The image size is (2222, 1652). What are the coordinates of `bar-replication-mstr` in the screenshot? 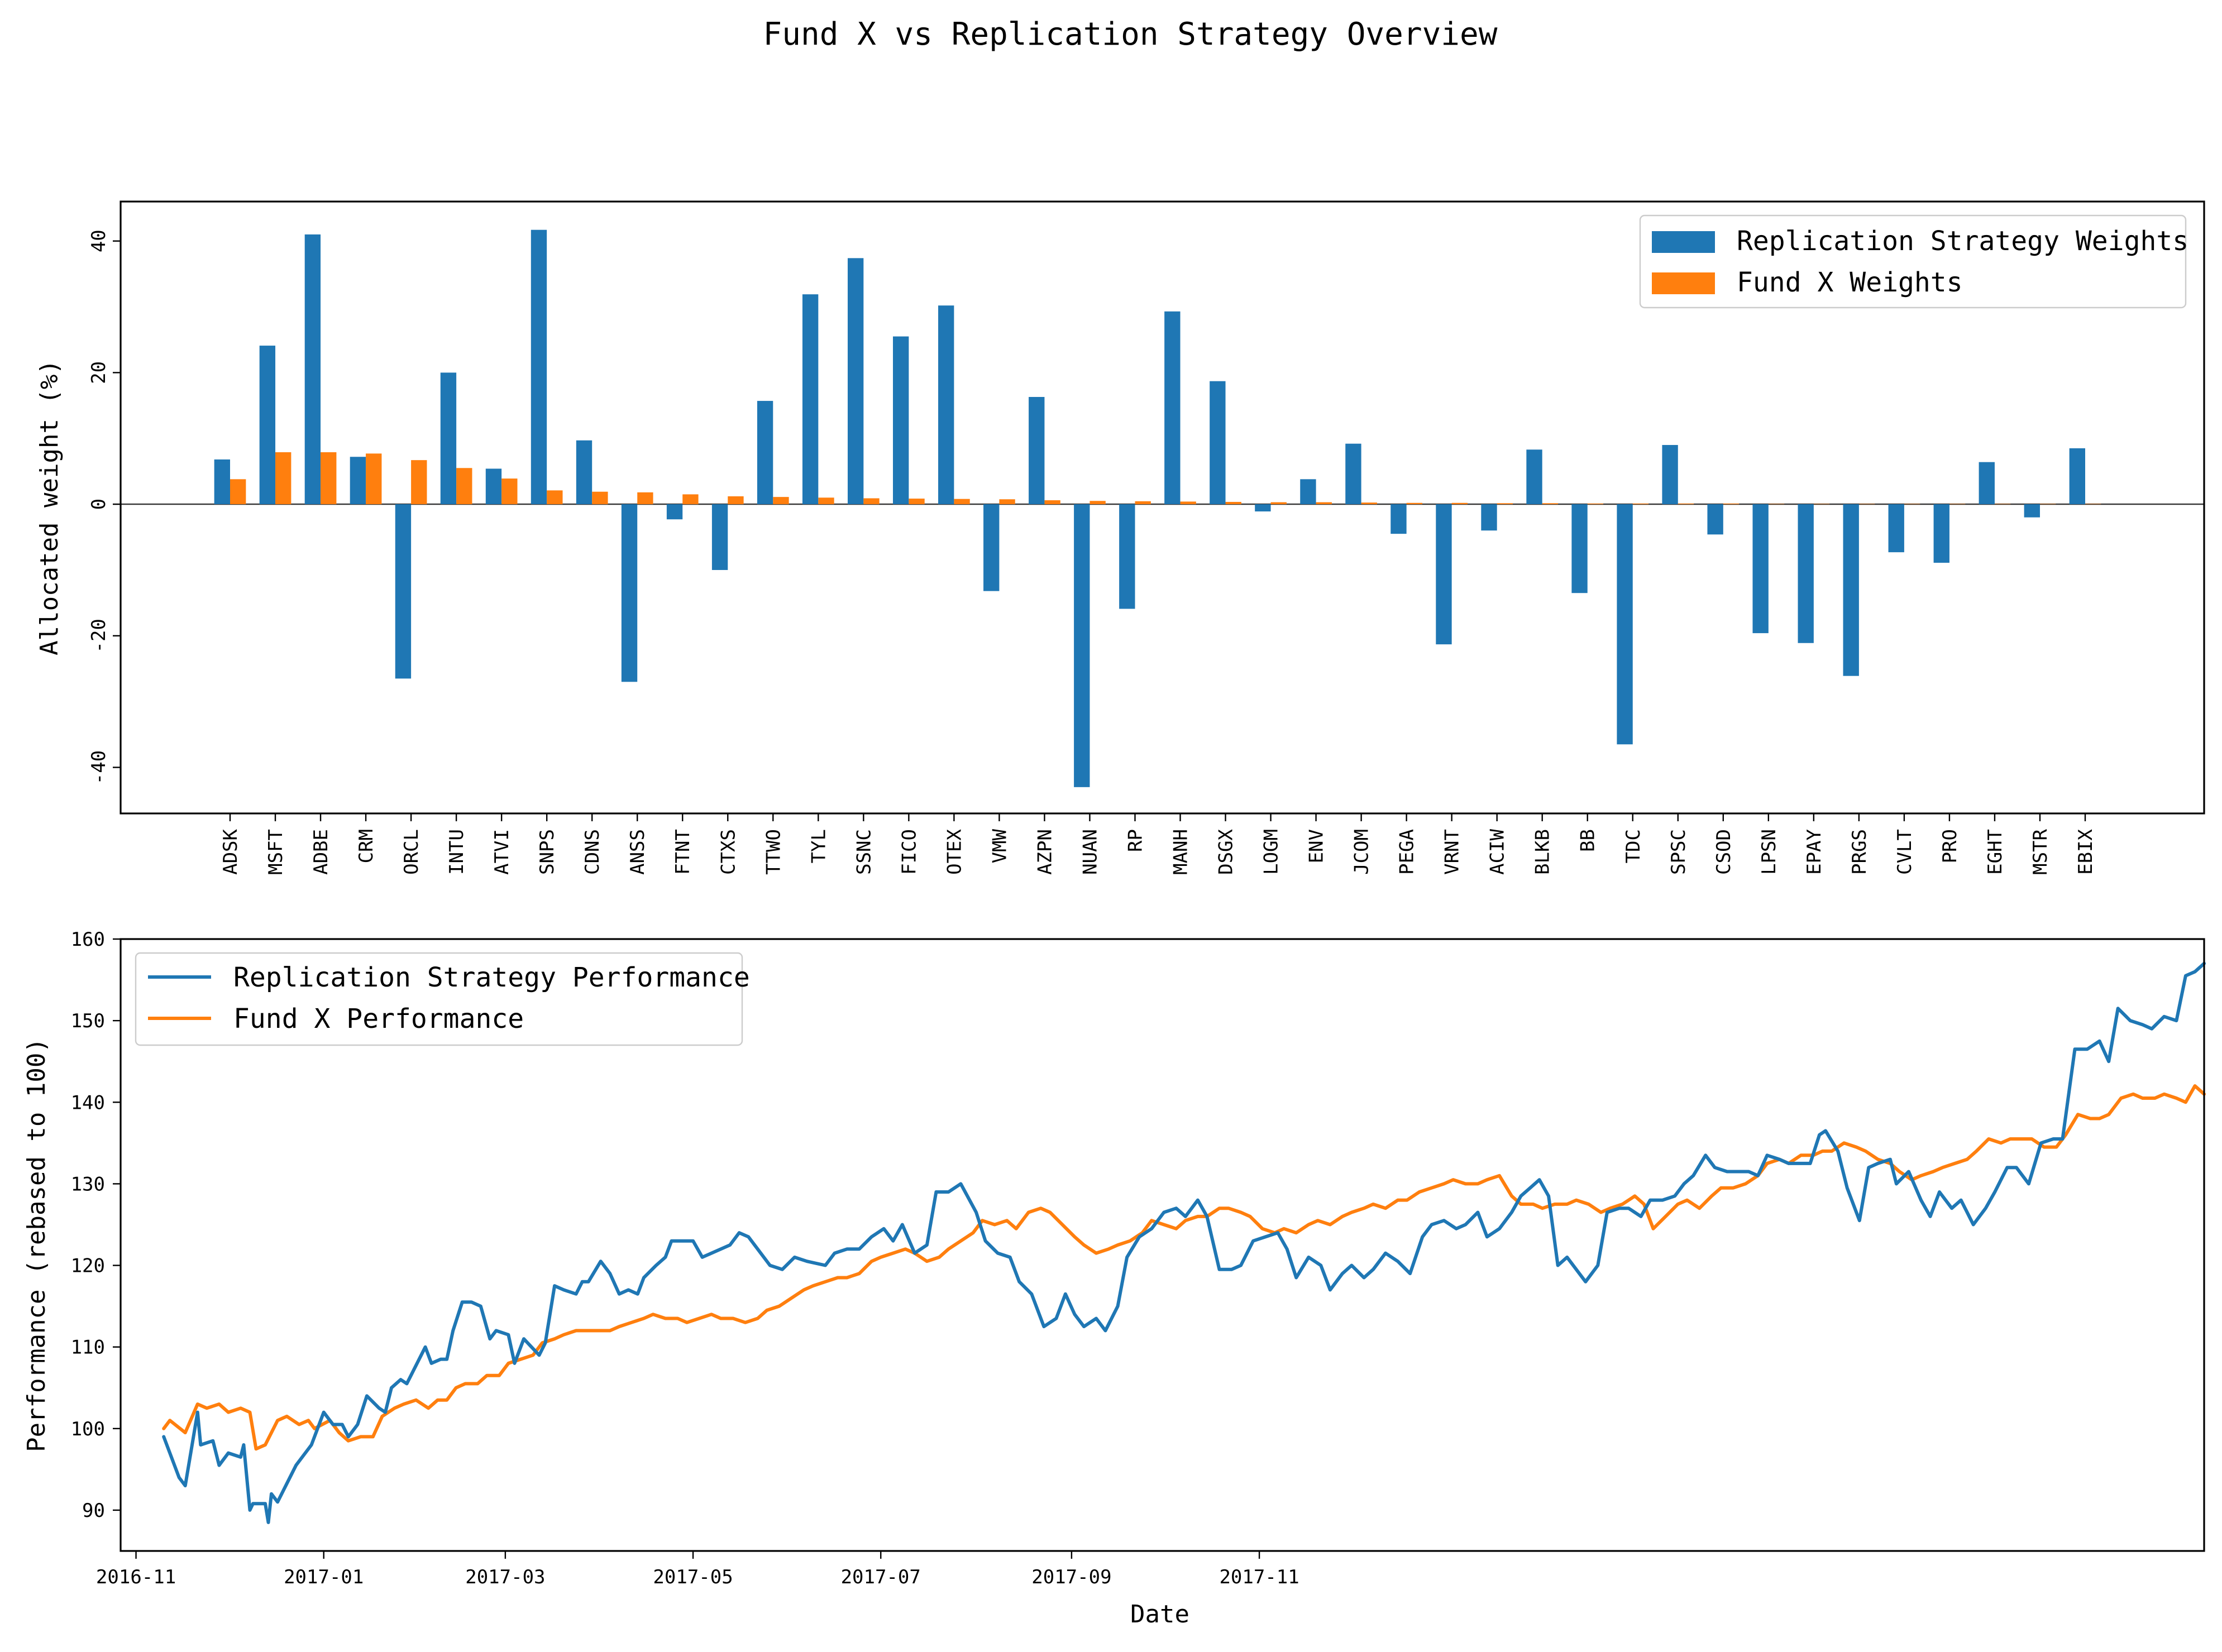 It's located at (2032, 511).